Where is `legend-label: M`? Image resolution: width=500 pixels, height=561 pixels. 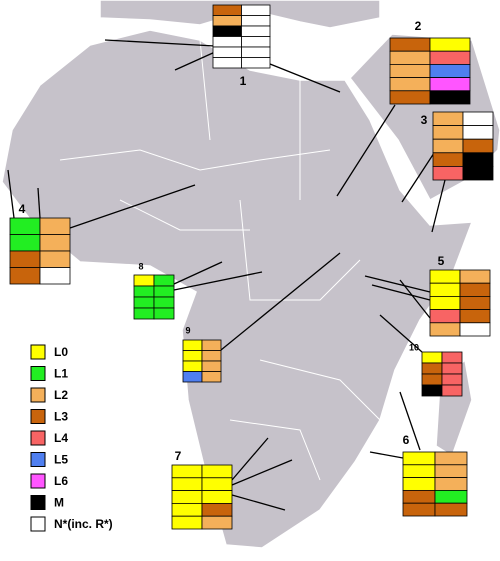 legend-label: M is located at coordinates (59, 503).